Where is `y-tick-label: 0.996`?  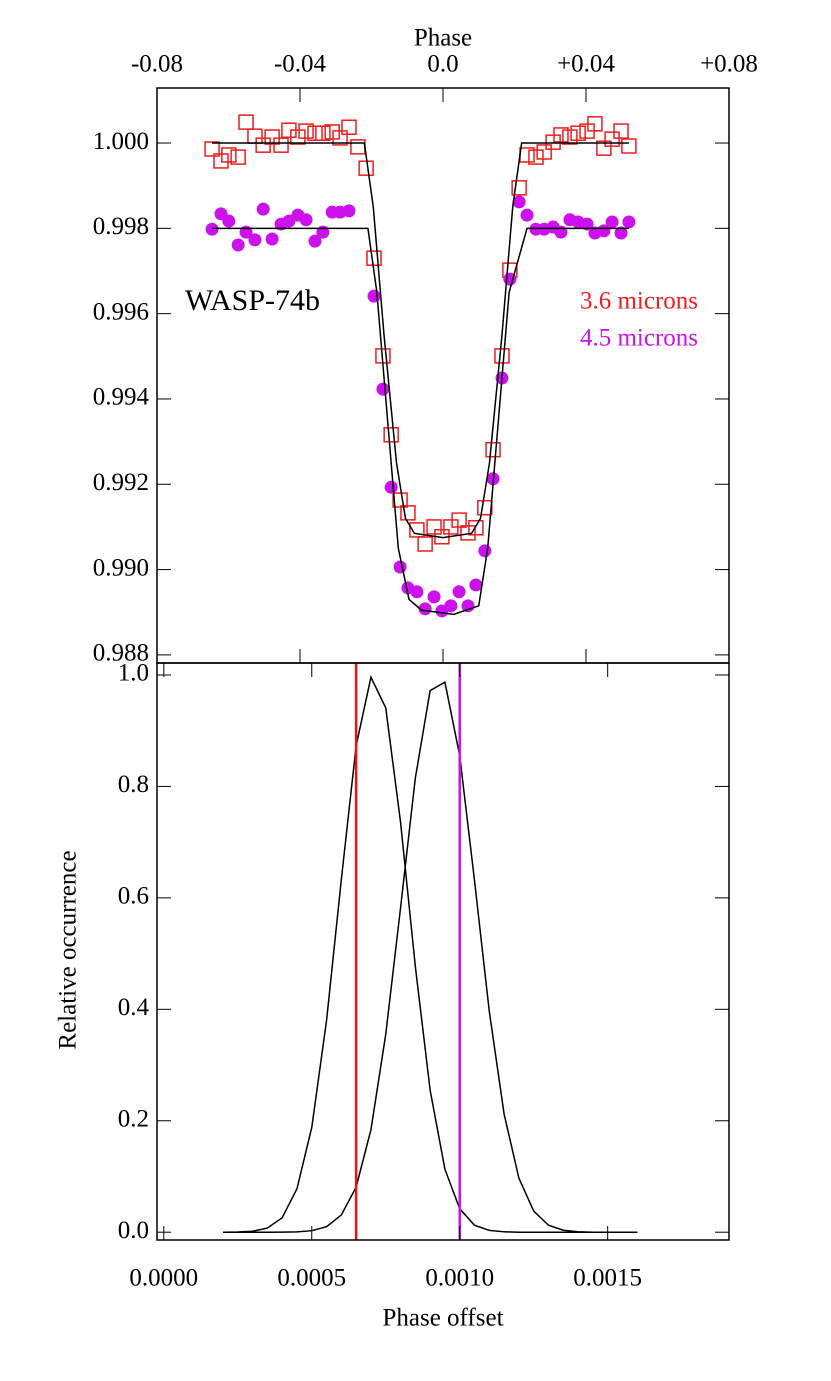
y-tick-label: 0.996 is located at coordinates (121, 311).